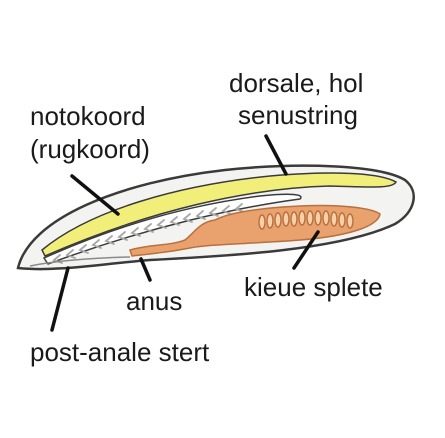  What do you see at coordinates (296, 83) in the screenshot?
I see `label-nerve-cord-line1: dorsale, hol` at bounding box center [296, 83].